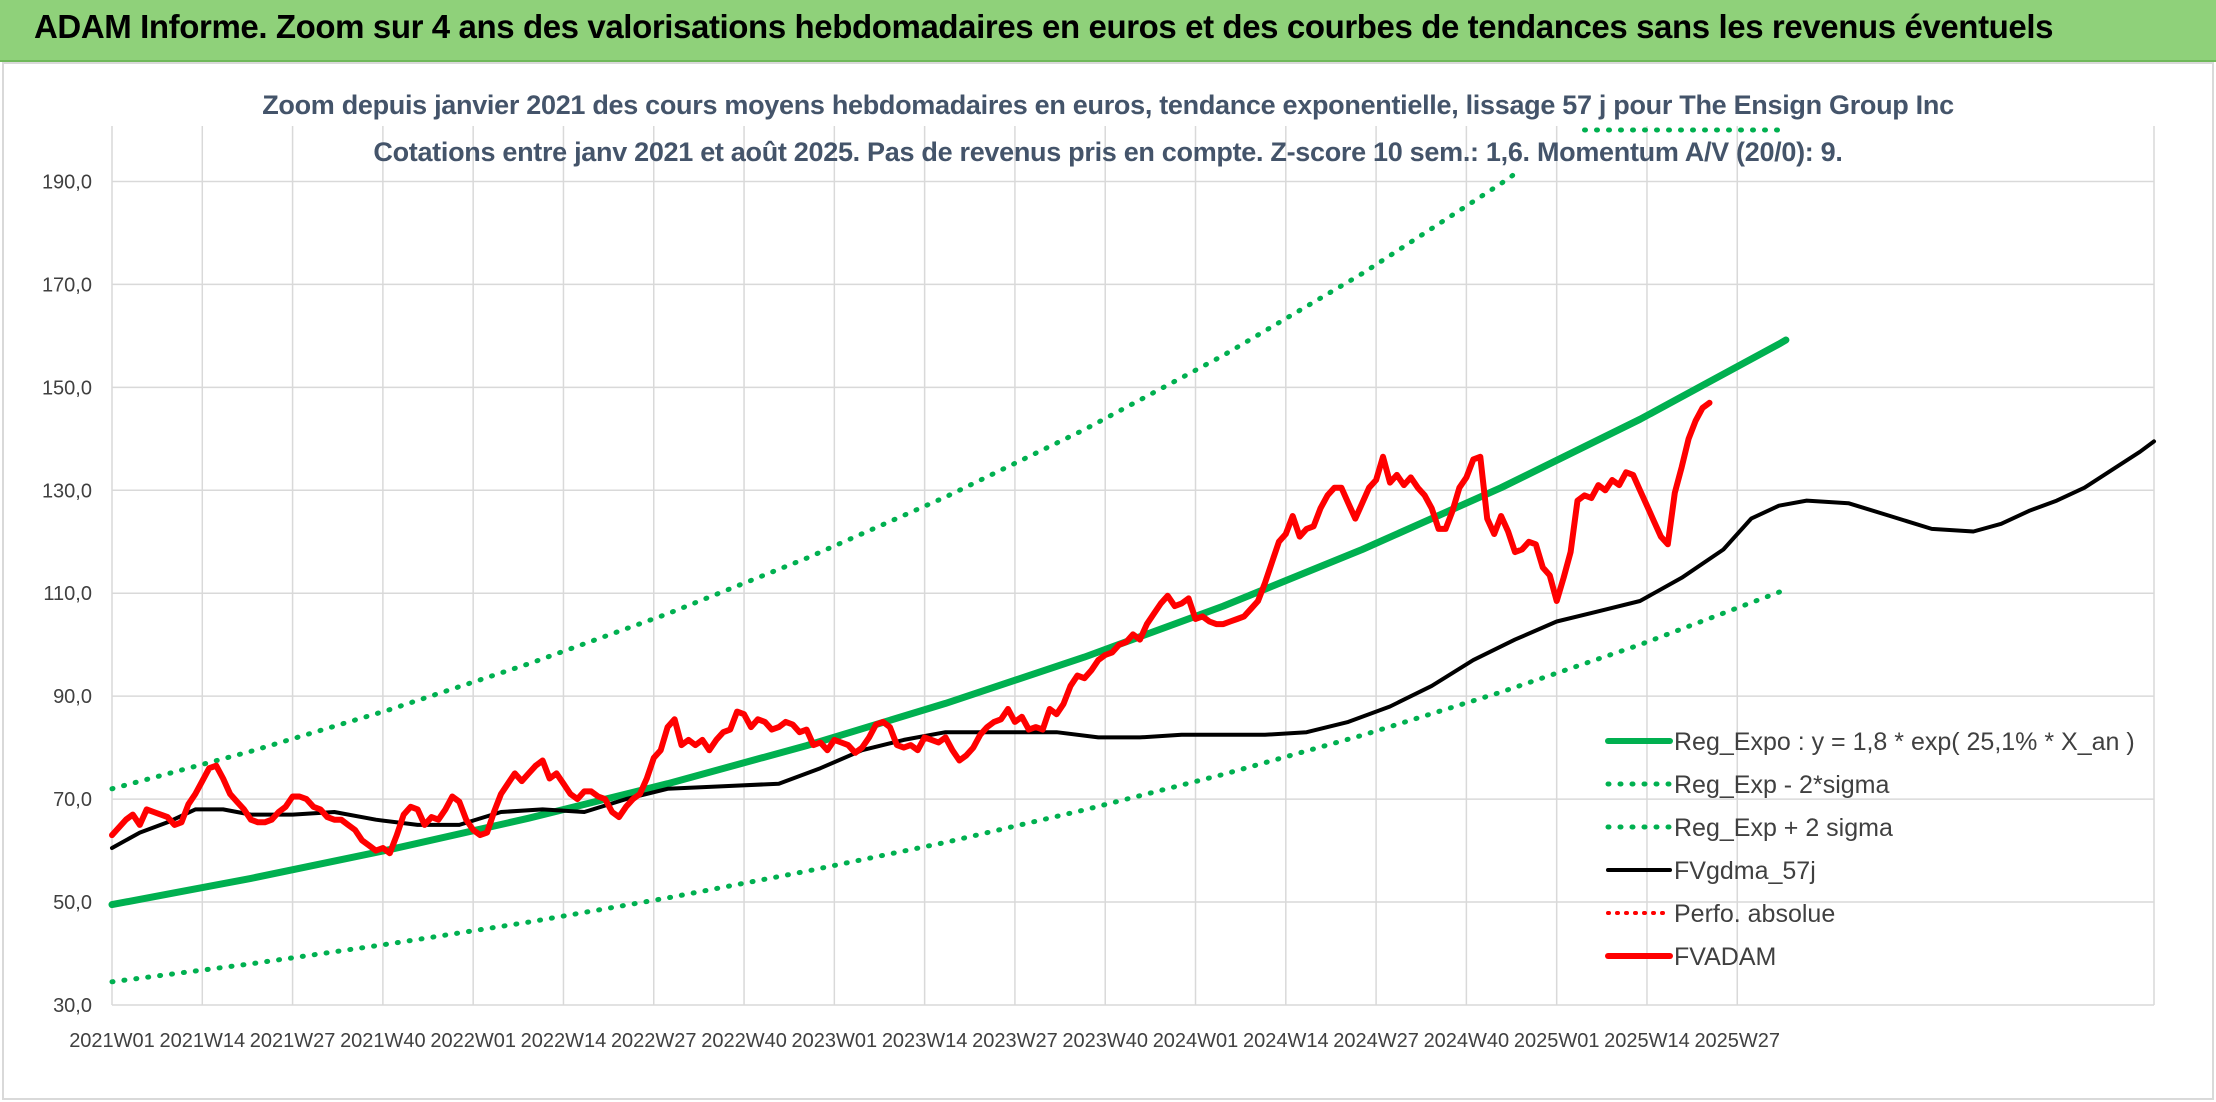 This screenshot has height=1102, width=2216. What do you see at coordinates (744, 1041) in the screenshot?
I see `x-tick-label: 2022W40` at bounding box center [744, 1041].